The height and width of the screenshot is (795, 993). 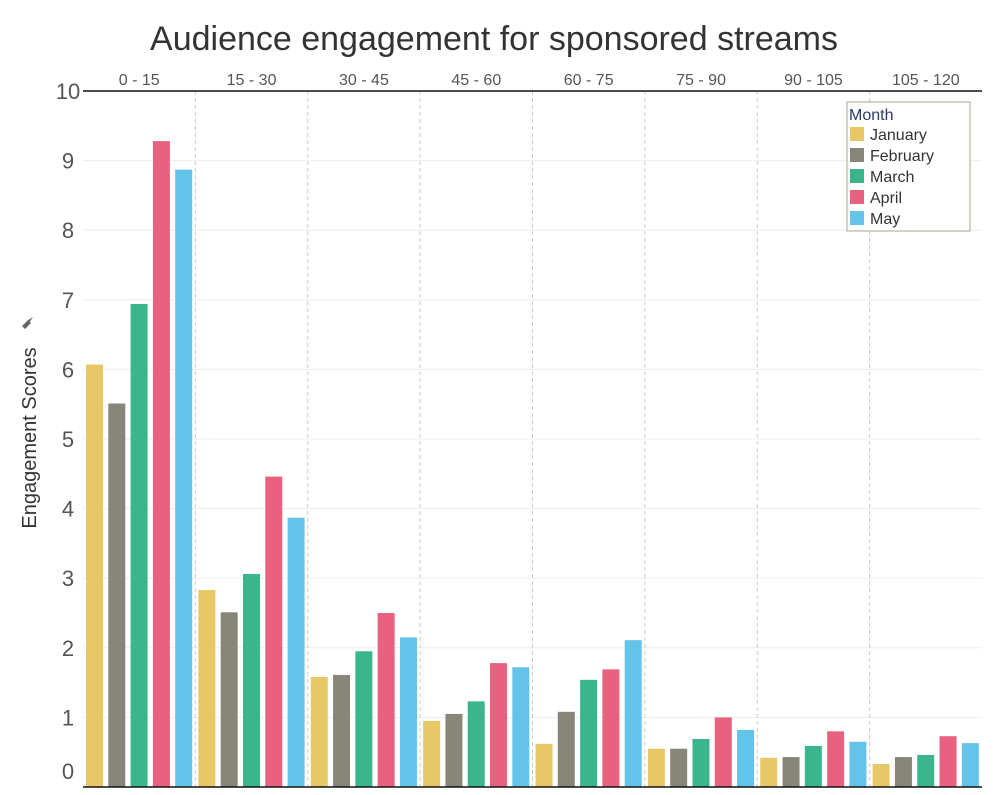 What do you see at coordinates (68, 439) in the screenshot?
I see `y-tick-label: 5` at bounding box center [68, 439].